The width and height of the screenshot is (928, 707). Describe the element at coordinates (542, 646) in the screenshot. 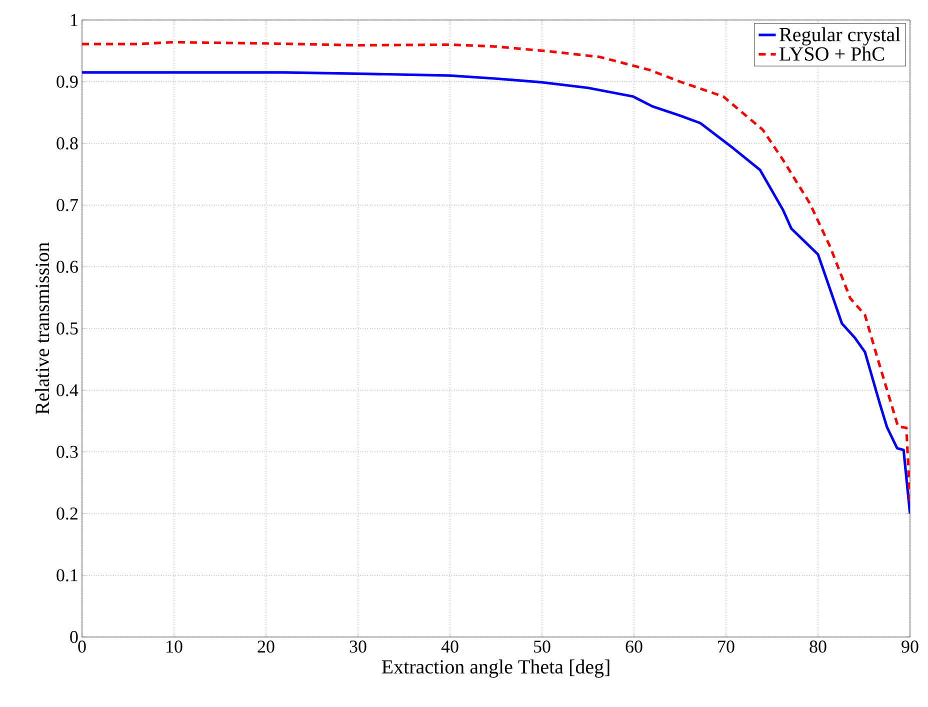

I see `x-tick-label: 50` at that location.